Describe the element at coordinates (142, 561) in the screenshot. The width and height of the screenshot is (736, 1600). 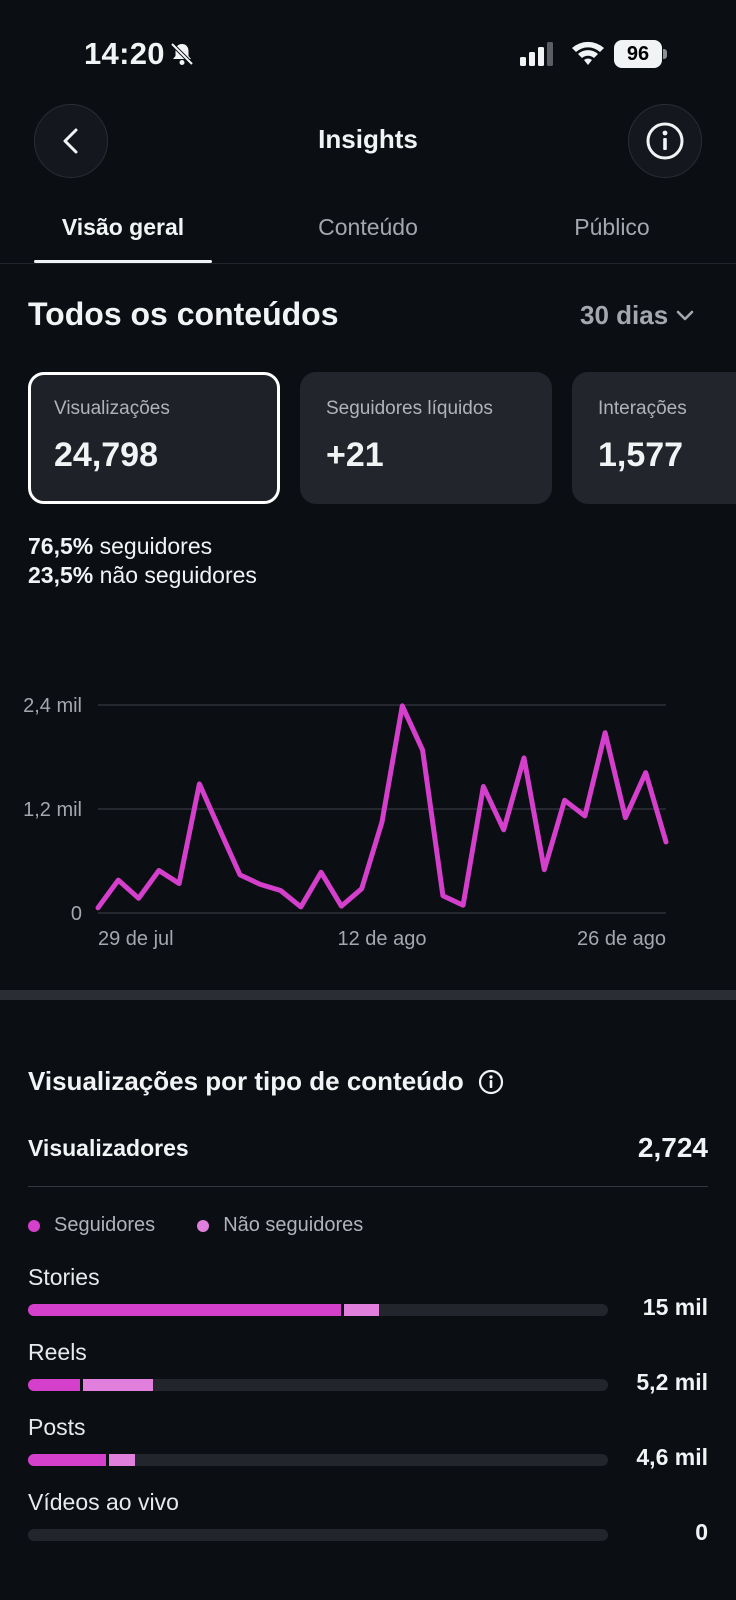
I see `audience-breakdown: 76,5% seguidores 23,5% não seguidores` at that location.